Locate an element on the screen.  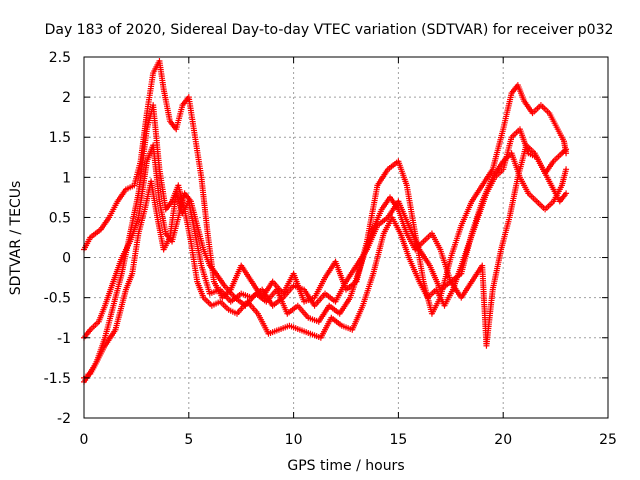
x-tick-label: 25 is located at coordinates (608, 440).